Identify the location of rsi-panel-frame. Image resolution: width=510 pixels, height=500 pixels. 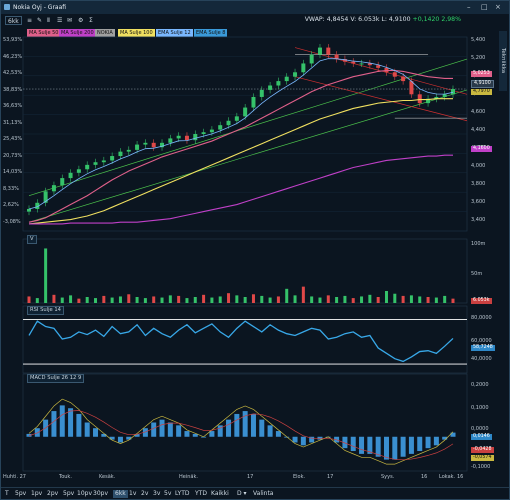
(245, 339).